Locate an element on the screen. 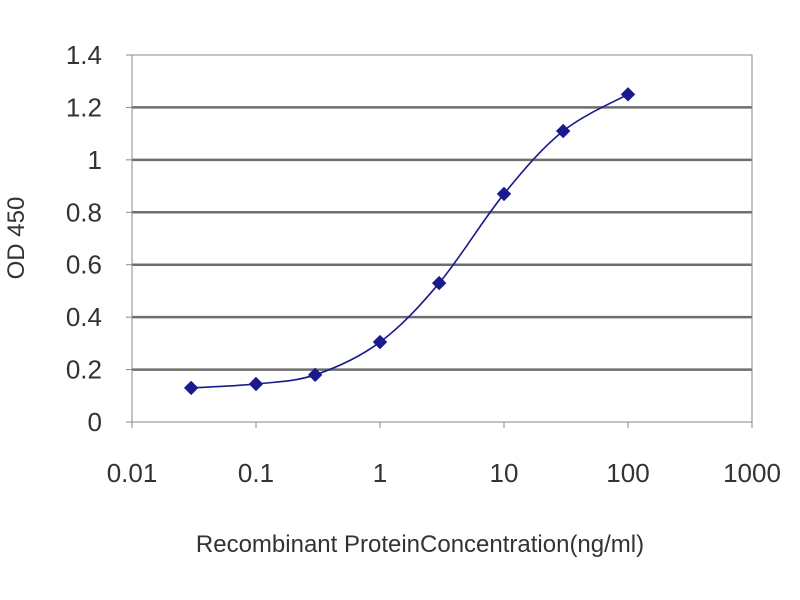  x-tick-label: 0.01 is located at coordinates (132, 473).